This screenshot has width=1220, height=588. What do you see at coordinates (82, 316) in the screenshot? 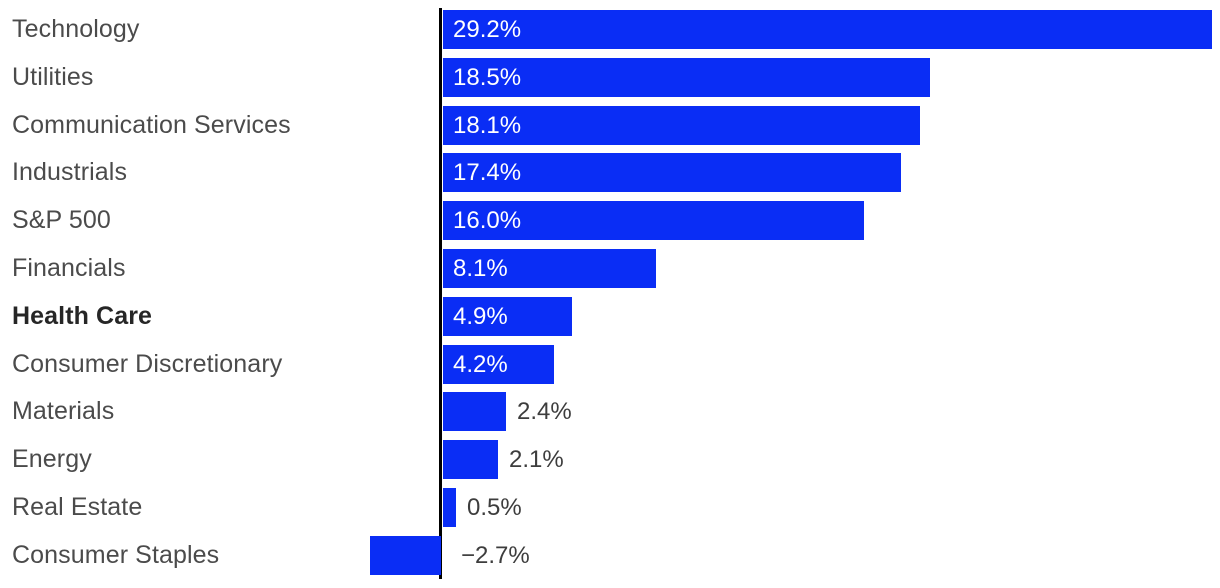
I see `category-label-health-care: Health Care` at bounding box center [82, 316].